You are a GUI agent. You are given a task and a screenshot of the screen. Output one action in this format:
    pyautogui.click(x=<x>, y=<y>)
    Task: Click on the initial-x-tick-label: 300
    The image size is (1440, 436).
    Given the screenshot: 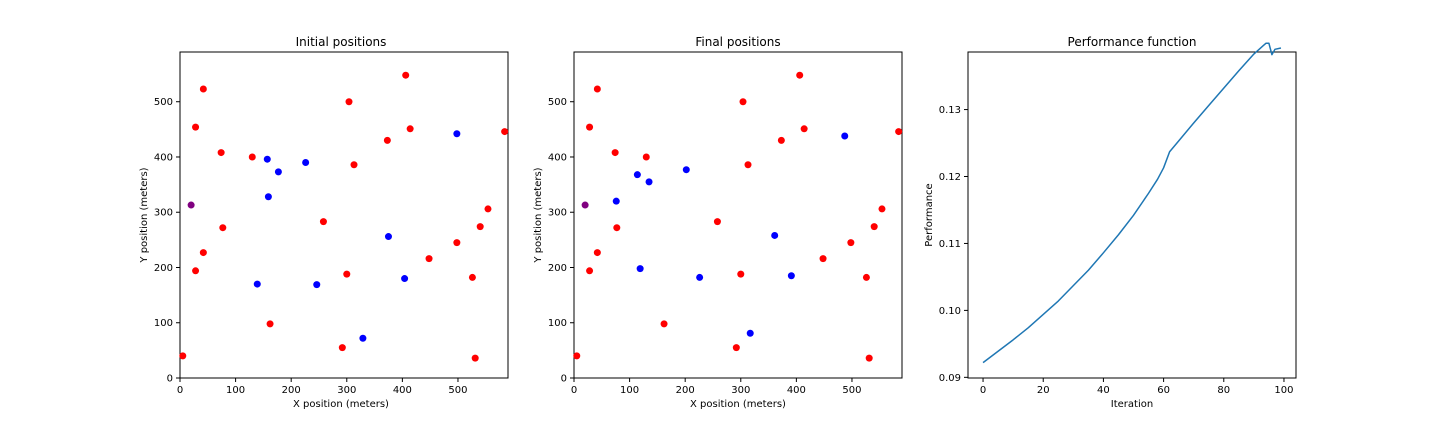 What is the action you would take?
    pyautogui.click(x=346, y=390)
    